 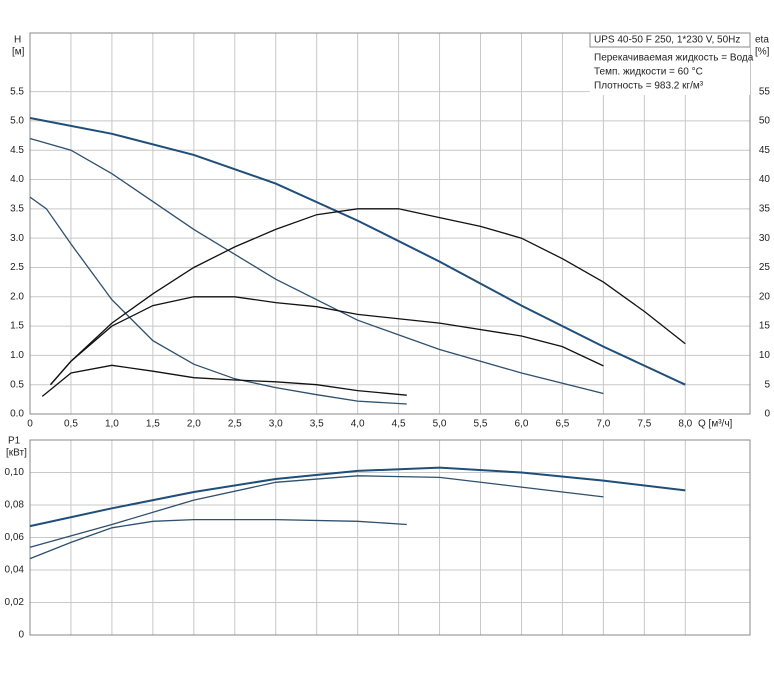 I want to click on y-axis-label: P1, so click(x=14, y=441).